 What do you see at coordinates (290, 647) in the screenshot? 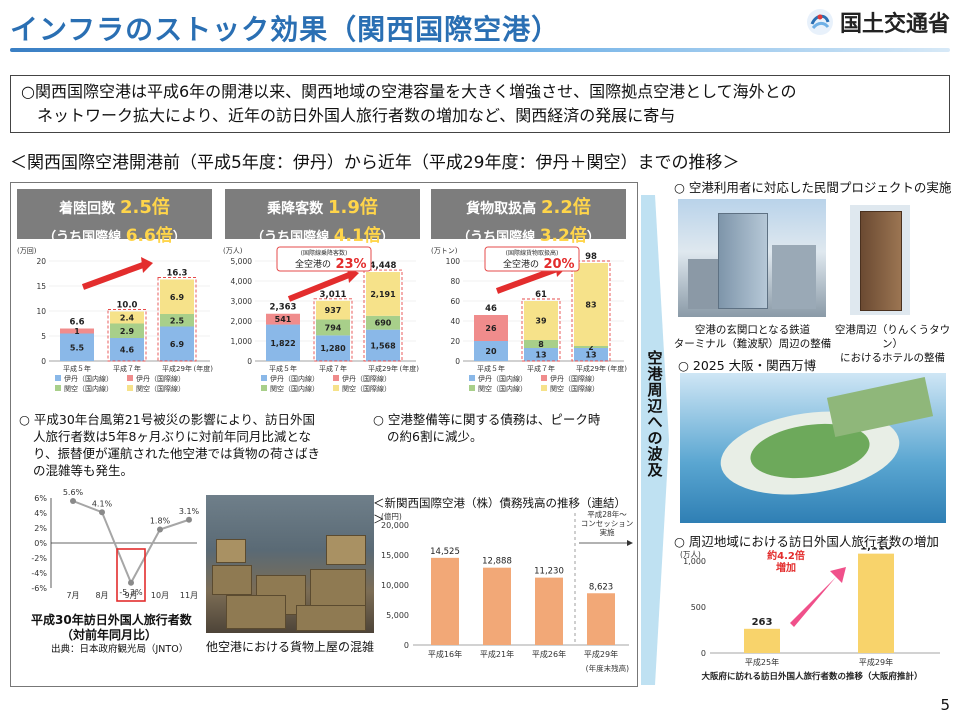
I see `cargo-photo-caption: 他空港における貨物上屋の混雑` at bounding box center [290, 647].